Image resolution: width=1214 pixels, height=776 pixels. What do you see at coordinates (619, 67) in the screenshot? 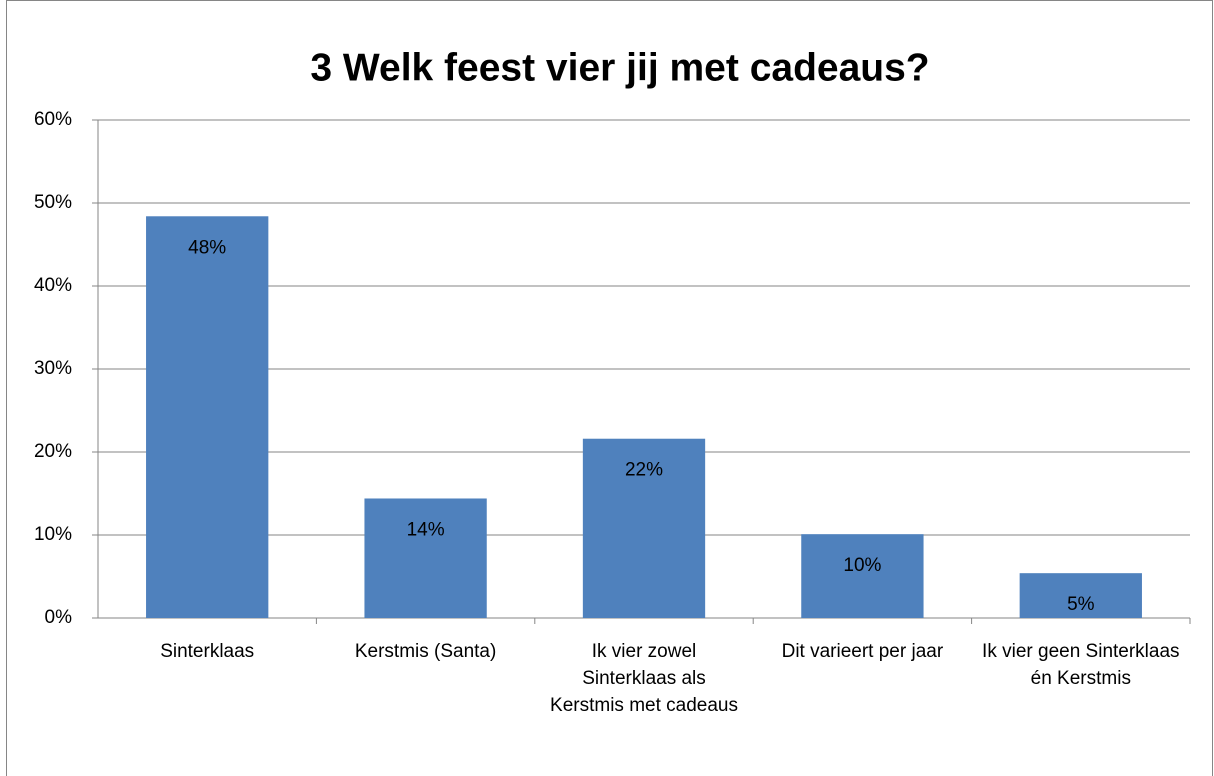
I see `chart-title: 3 Welk feest vier jij met cadeaus?` at bounding box center [619, 67].